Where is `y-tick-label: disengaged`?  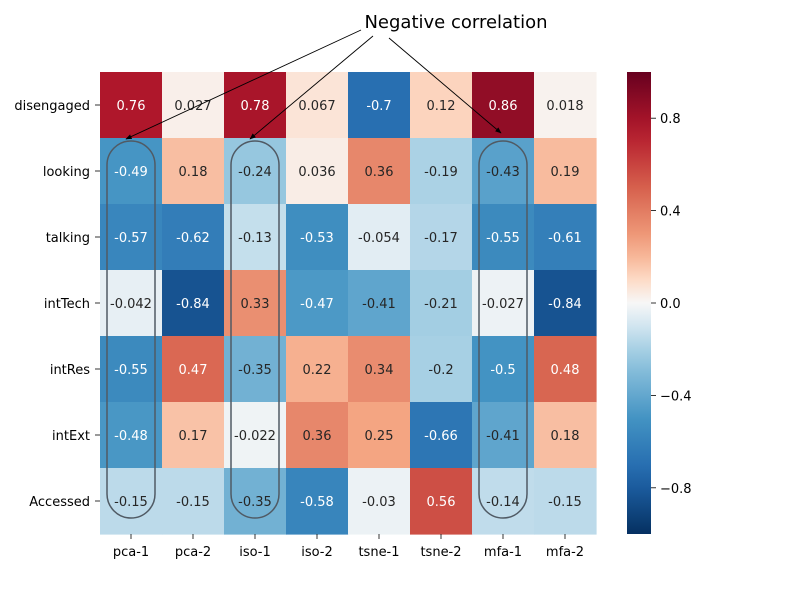 y-tick-label: disengaged is located at coordinates (52, 106).